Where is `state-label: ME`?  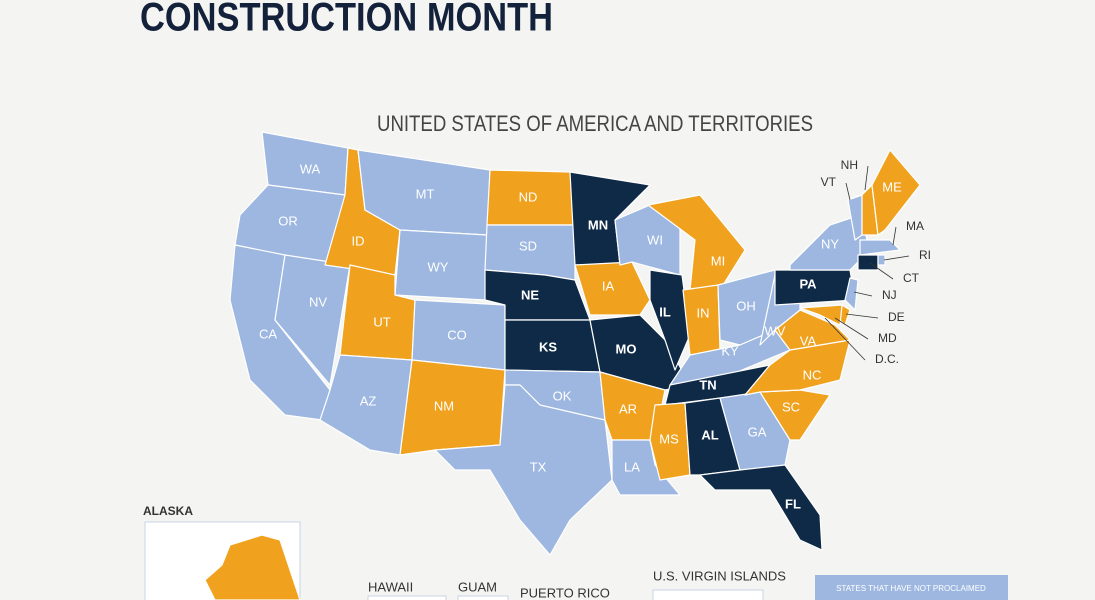
state-label: ME is located at coordinates (892, 186).